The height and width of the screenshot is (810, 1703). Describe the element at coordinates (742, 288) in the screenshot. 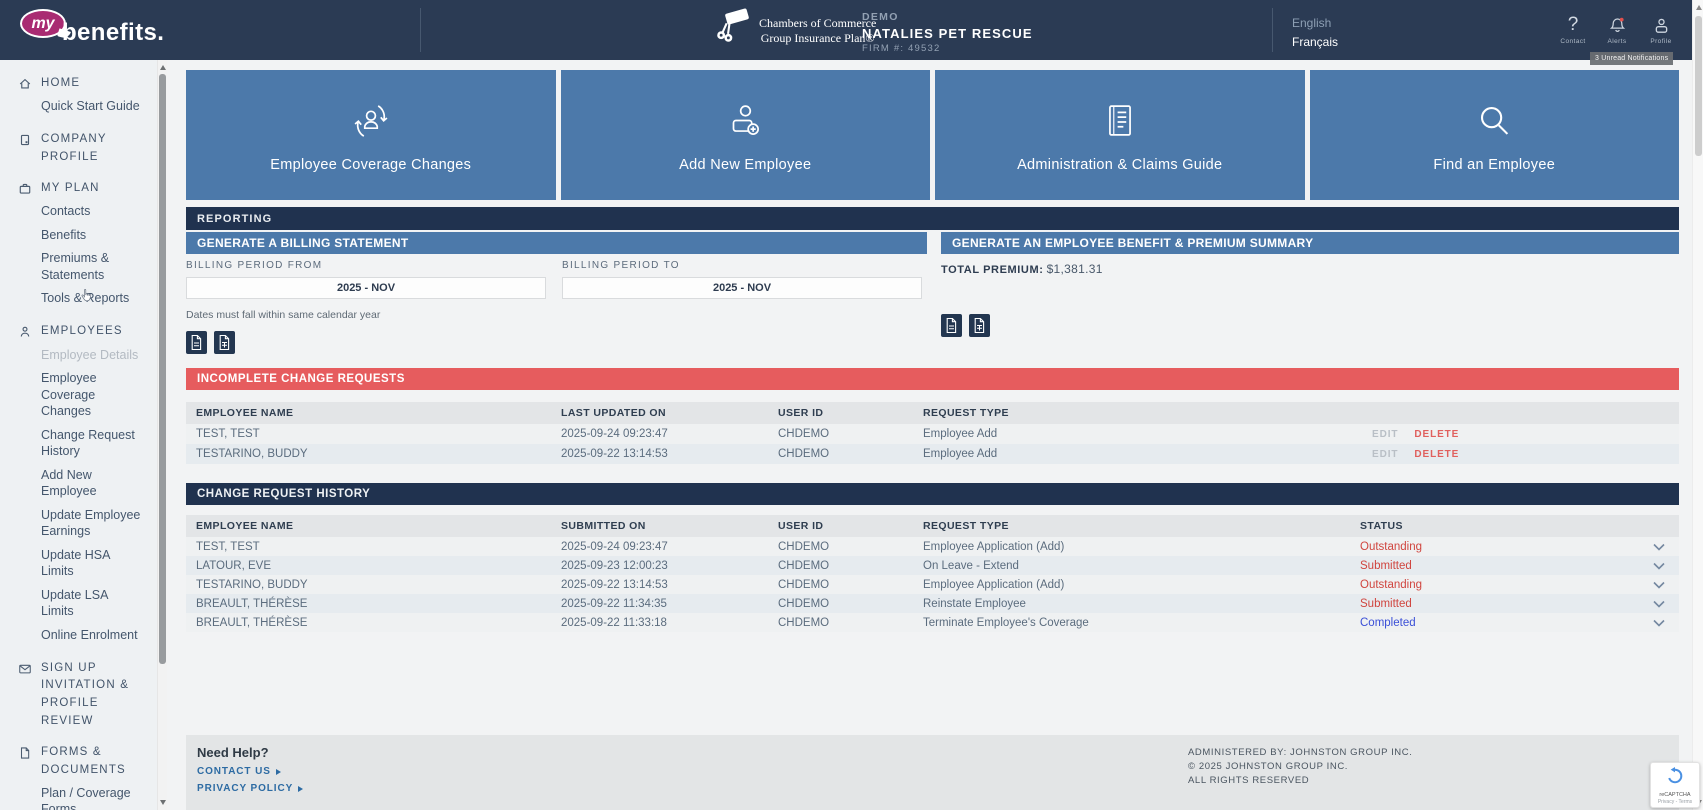

I see `billing-period-to-select: 2025 - NOV` at that location.